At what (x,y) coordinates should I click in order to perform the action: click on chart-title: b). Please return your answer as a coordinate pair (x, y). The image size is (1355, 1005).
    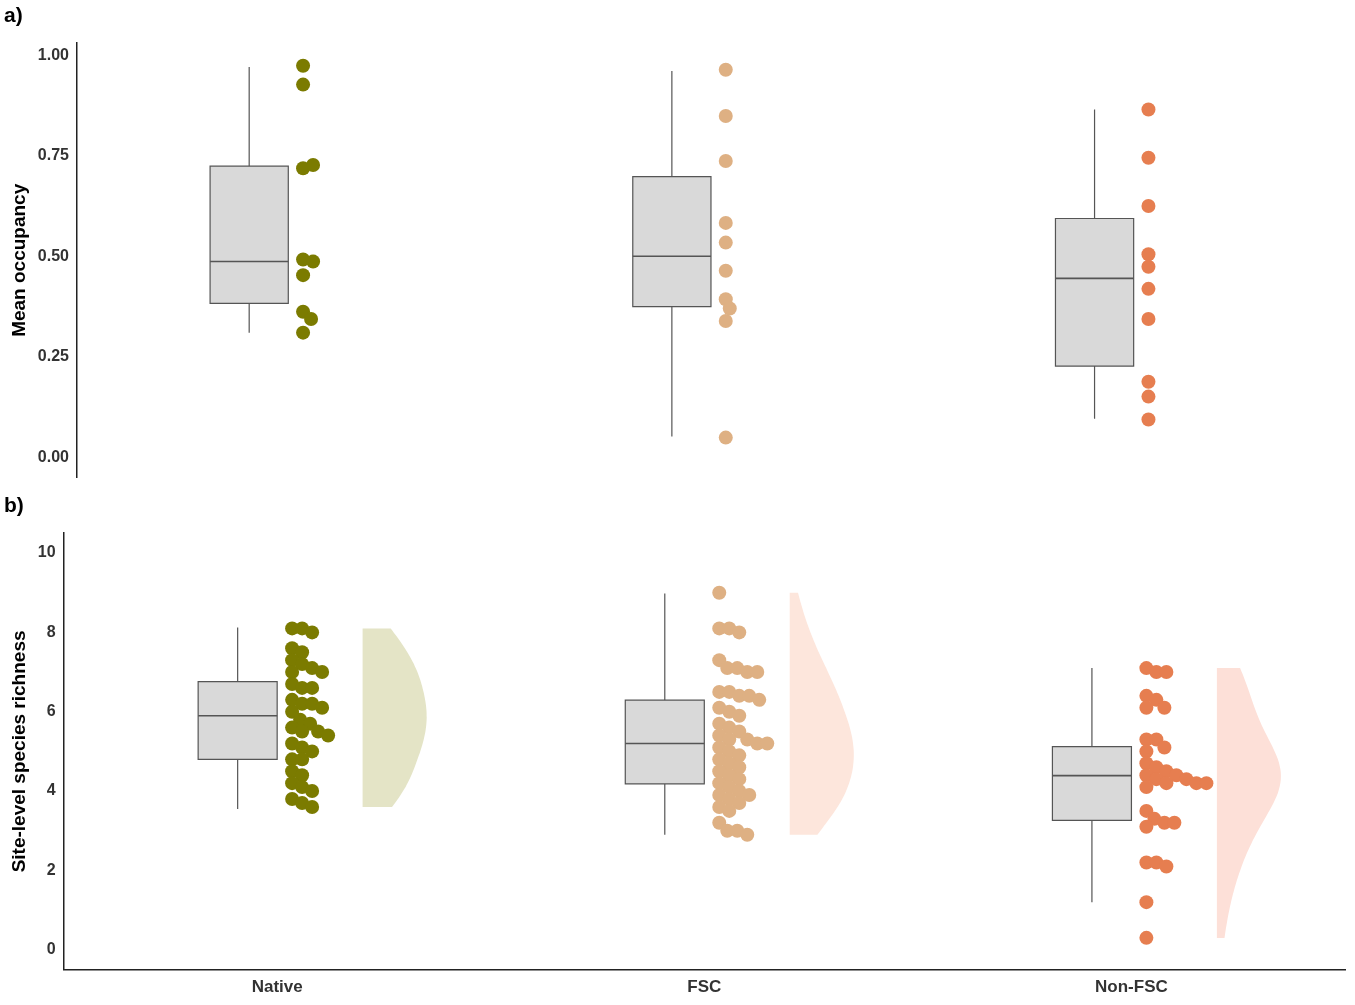
    Looking at the image, I should click on (14, 505).